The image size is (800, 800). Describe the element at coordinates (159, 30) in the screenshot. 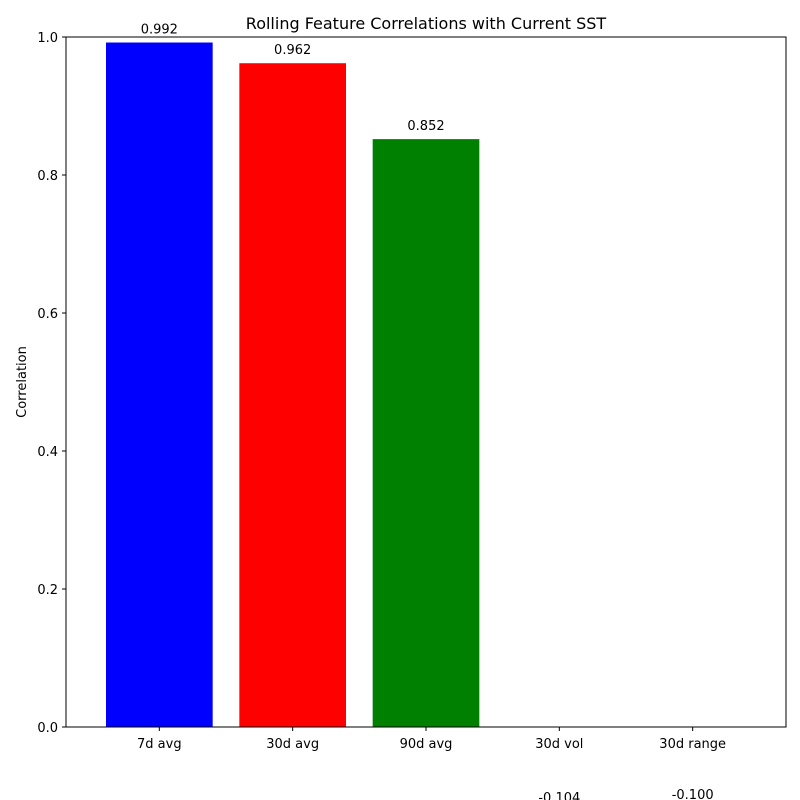

I see `data-label-0: 0.992` at that location.